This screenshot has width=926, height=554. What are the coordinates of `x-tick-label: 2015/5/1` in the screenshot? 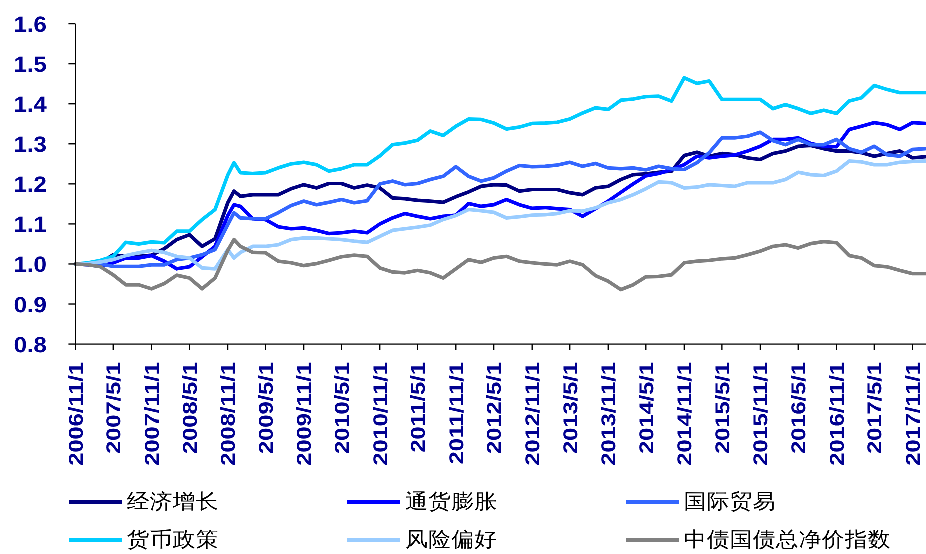 It's located at (722, 408).